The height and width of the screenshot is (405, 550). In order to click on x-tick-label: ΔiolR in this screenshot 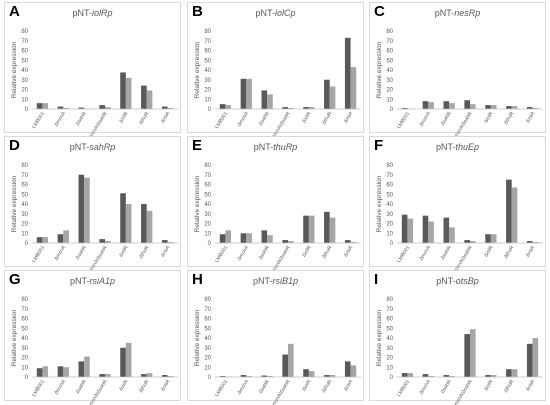, I will do `click(307, 252)`.